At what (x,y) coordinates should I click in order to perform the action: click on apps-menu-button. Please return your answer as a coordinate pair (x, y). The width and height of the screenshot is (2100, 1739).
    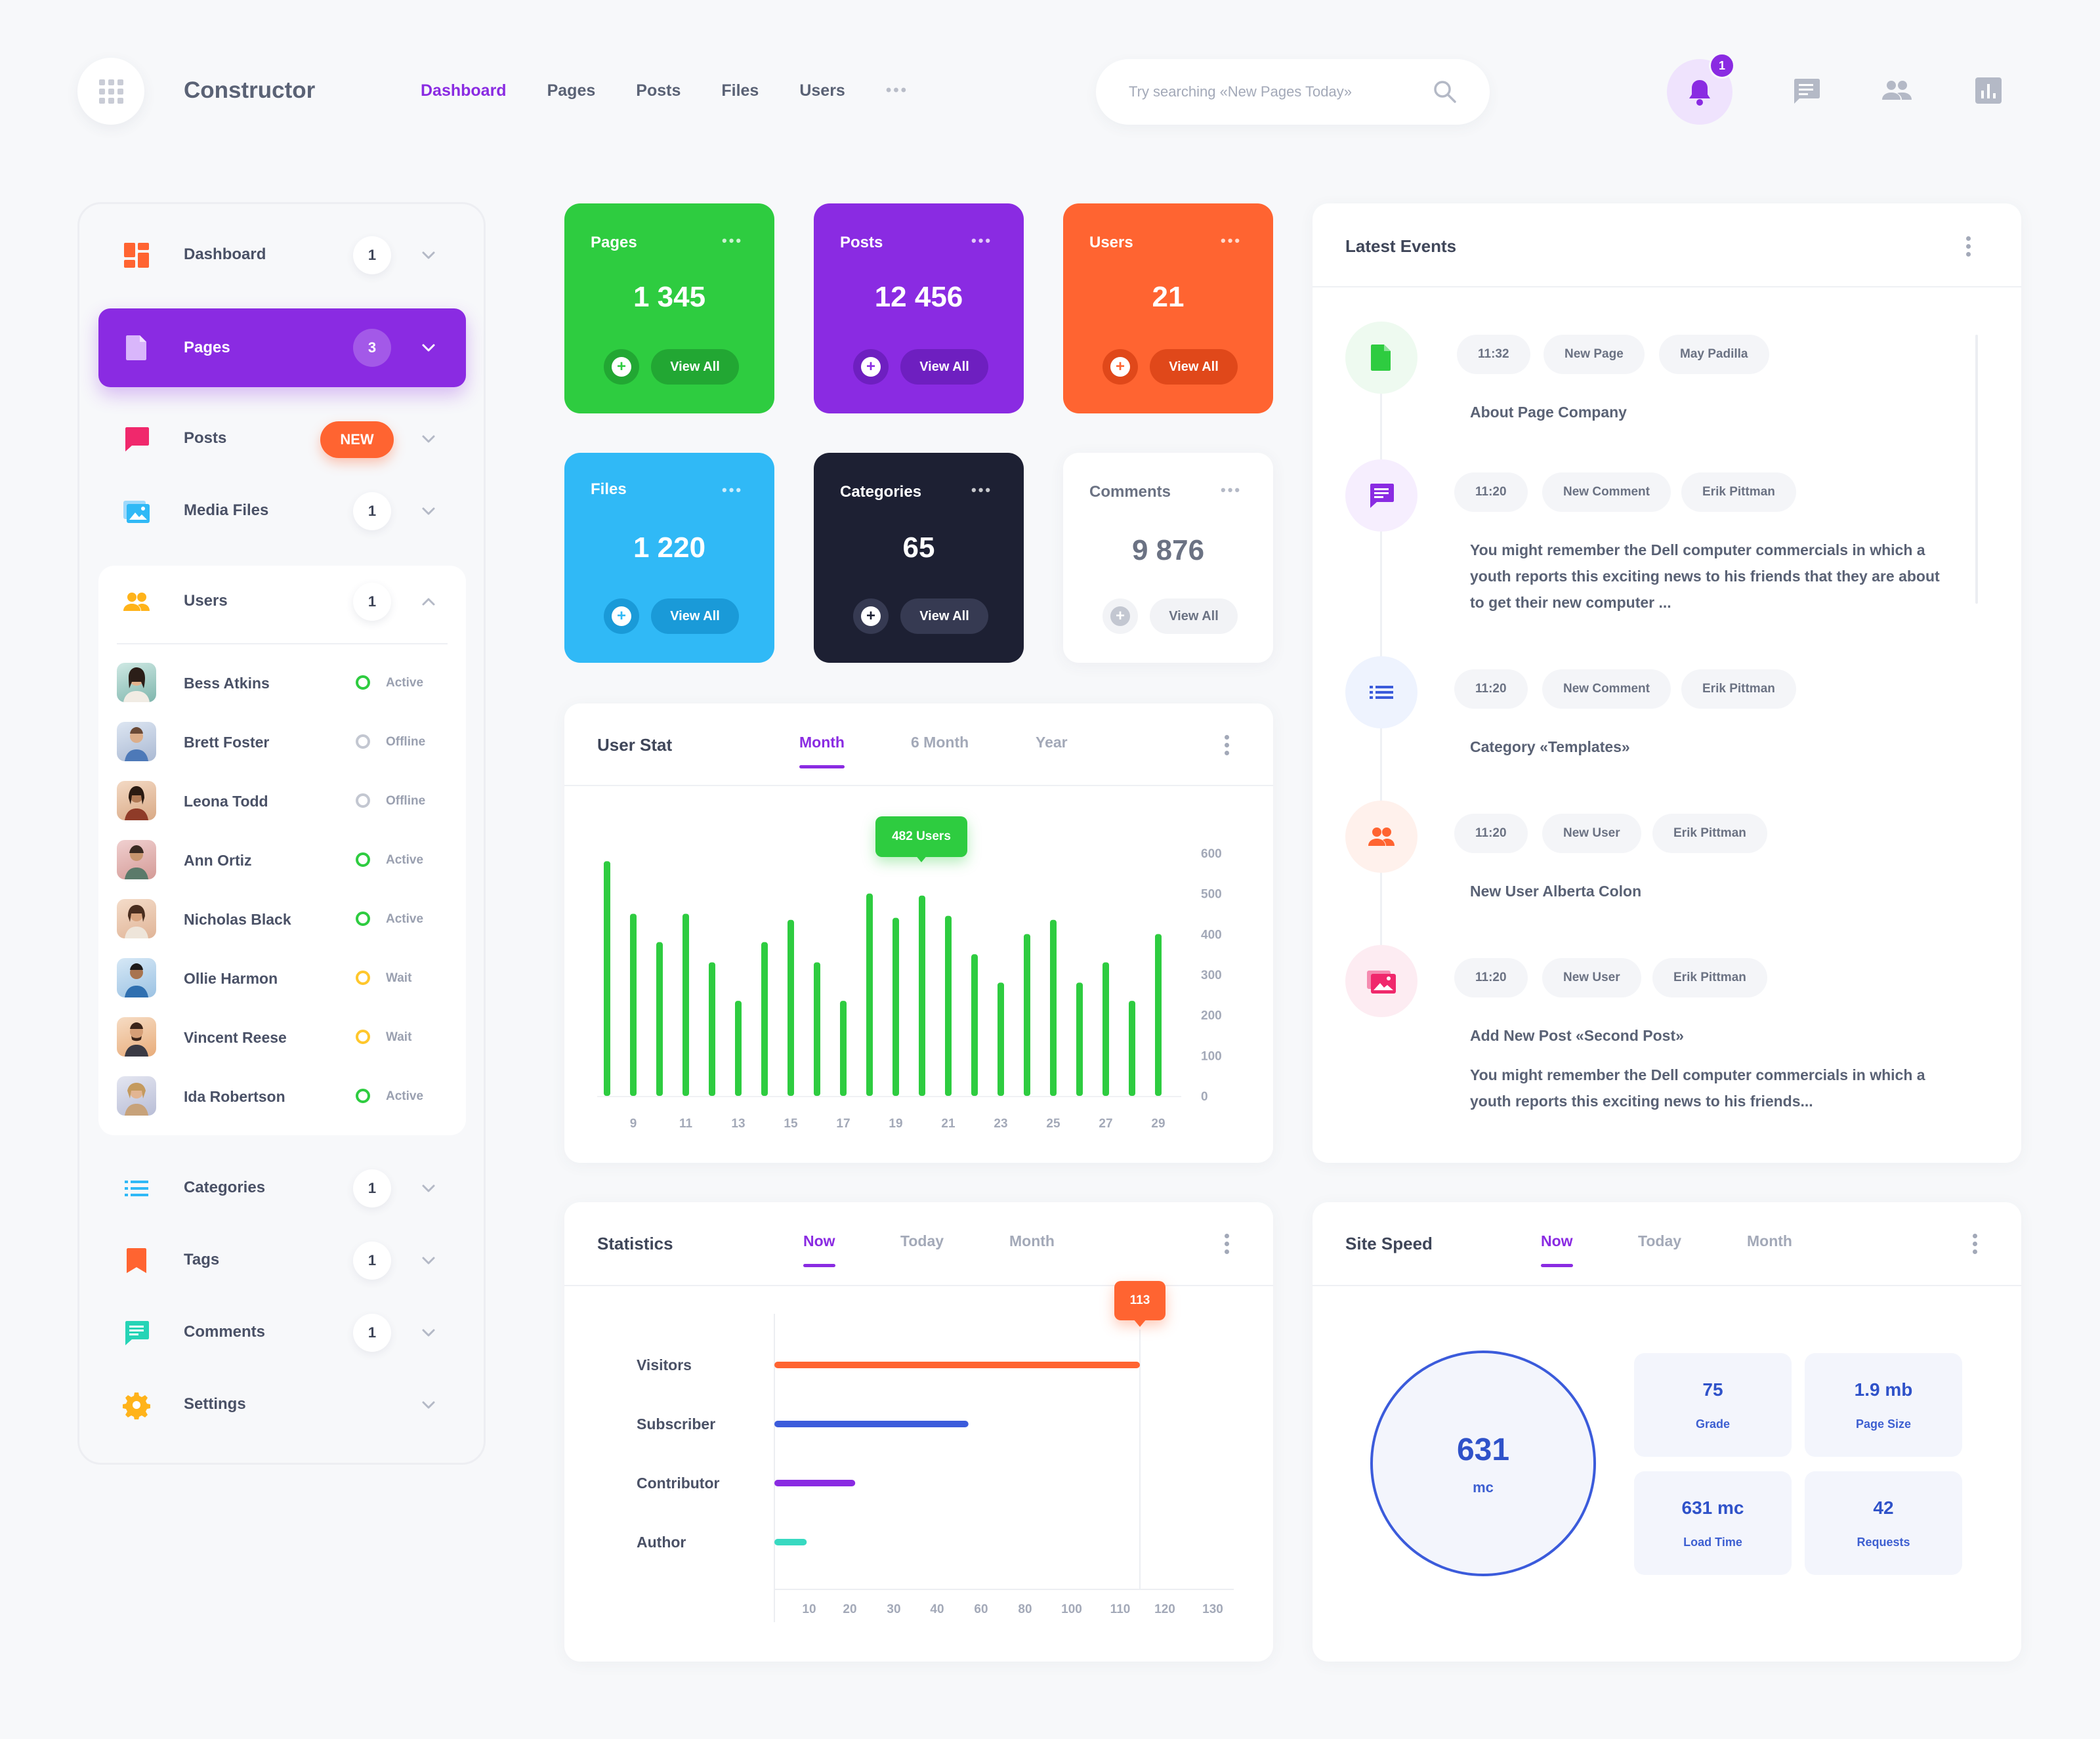
    Looking at the image, I should click on (110, 92).